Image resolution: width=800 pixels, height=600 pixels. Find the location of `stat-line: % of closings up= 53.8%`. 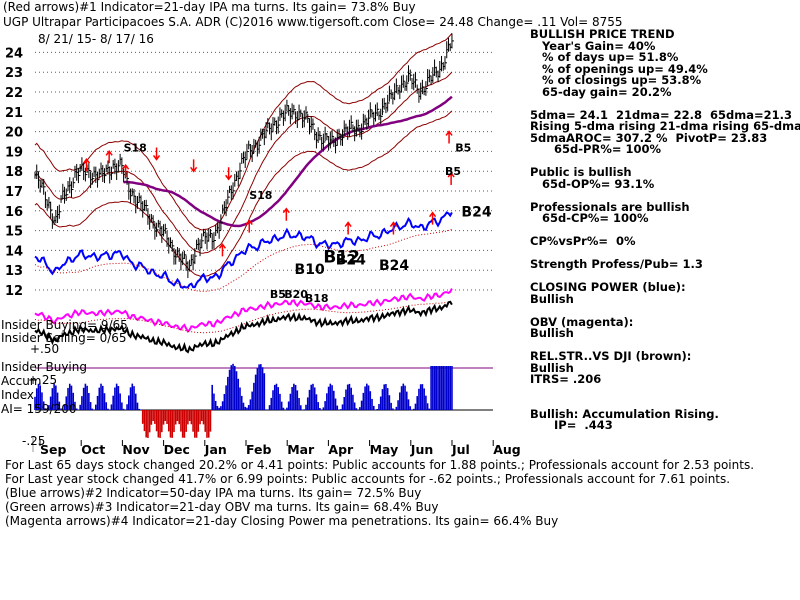

stat-line: % of closings up= 53.8% is located at coordinates (616, 80).